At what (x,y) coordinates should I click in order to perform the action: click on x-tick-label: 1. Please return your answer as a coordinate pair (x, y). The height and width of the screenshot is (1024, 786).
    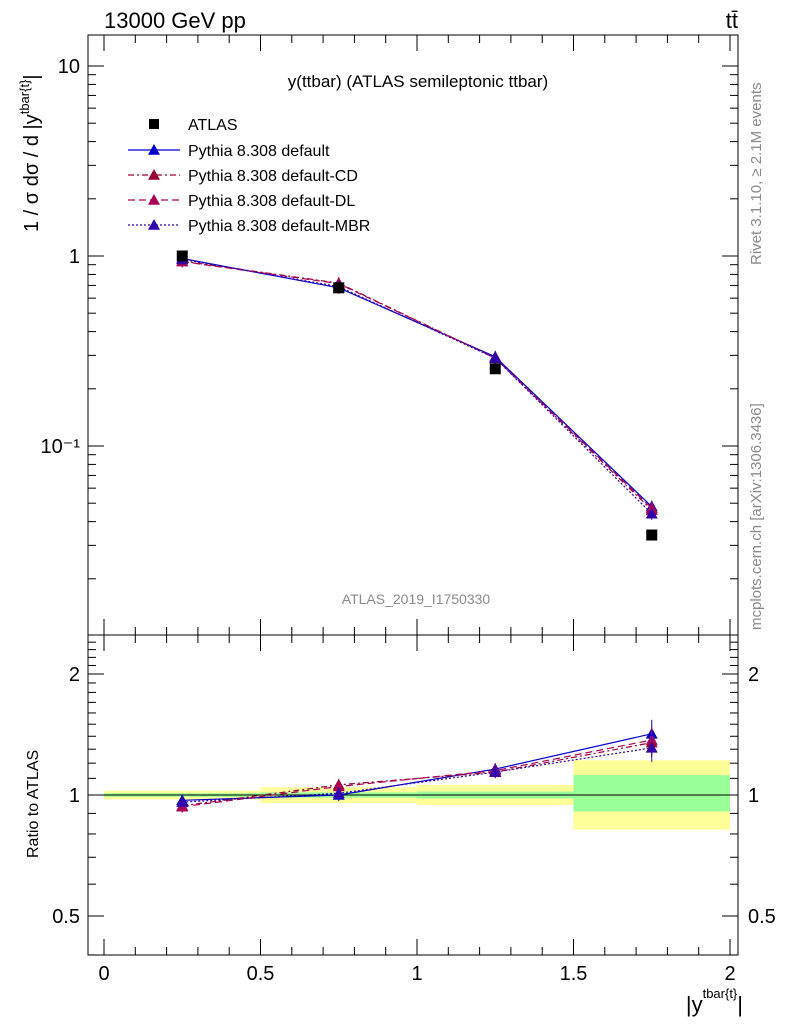
    Looking at the image, I should click on (416, 974).